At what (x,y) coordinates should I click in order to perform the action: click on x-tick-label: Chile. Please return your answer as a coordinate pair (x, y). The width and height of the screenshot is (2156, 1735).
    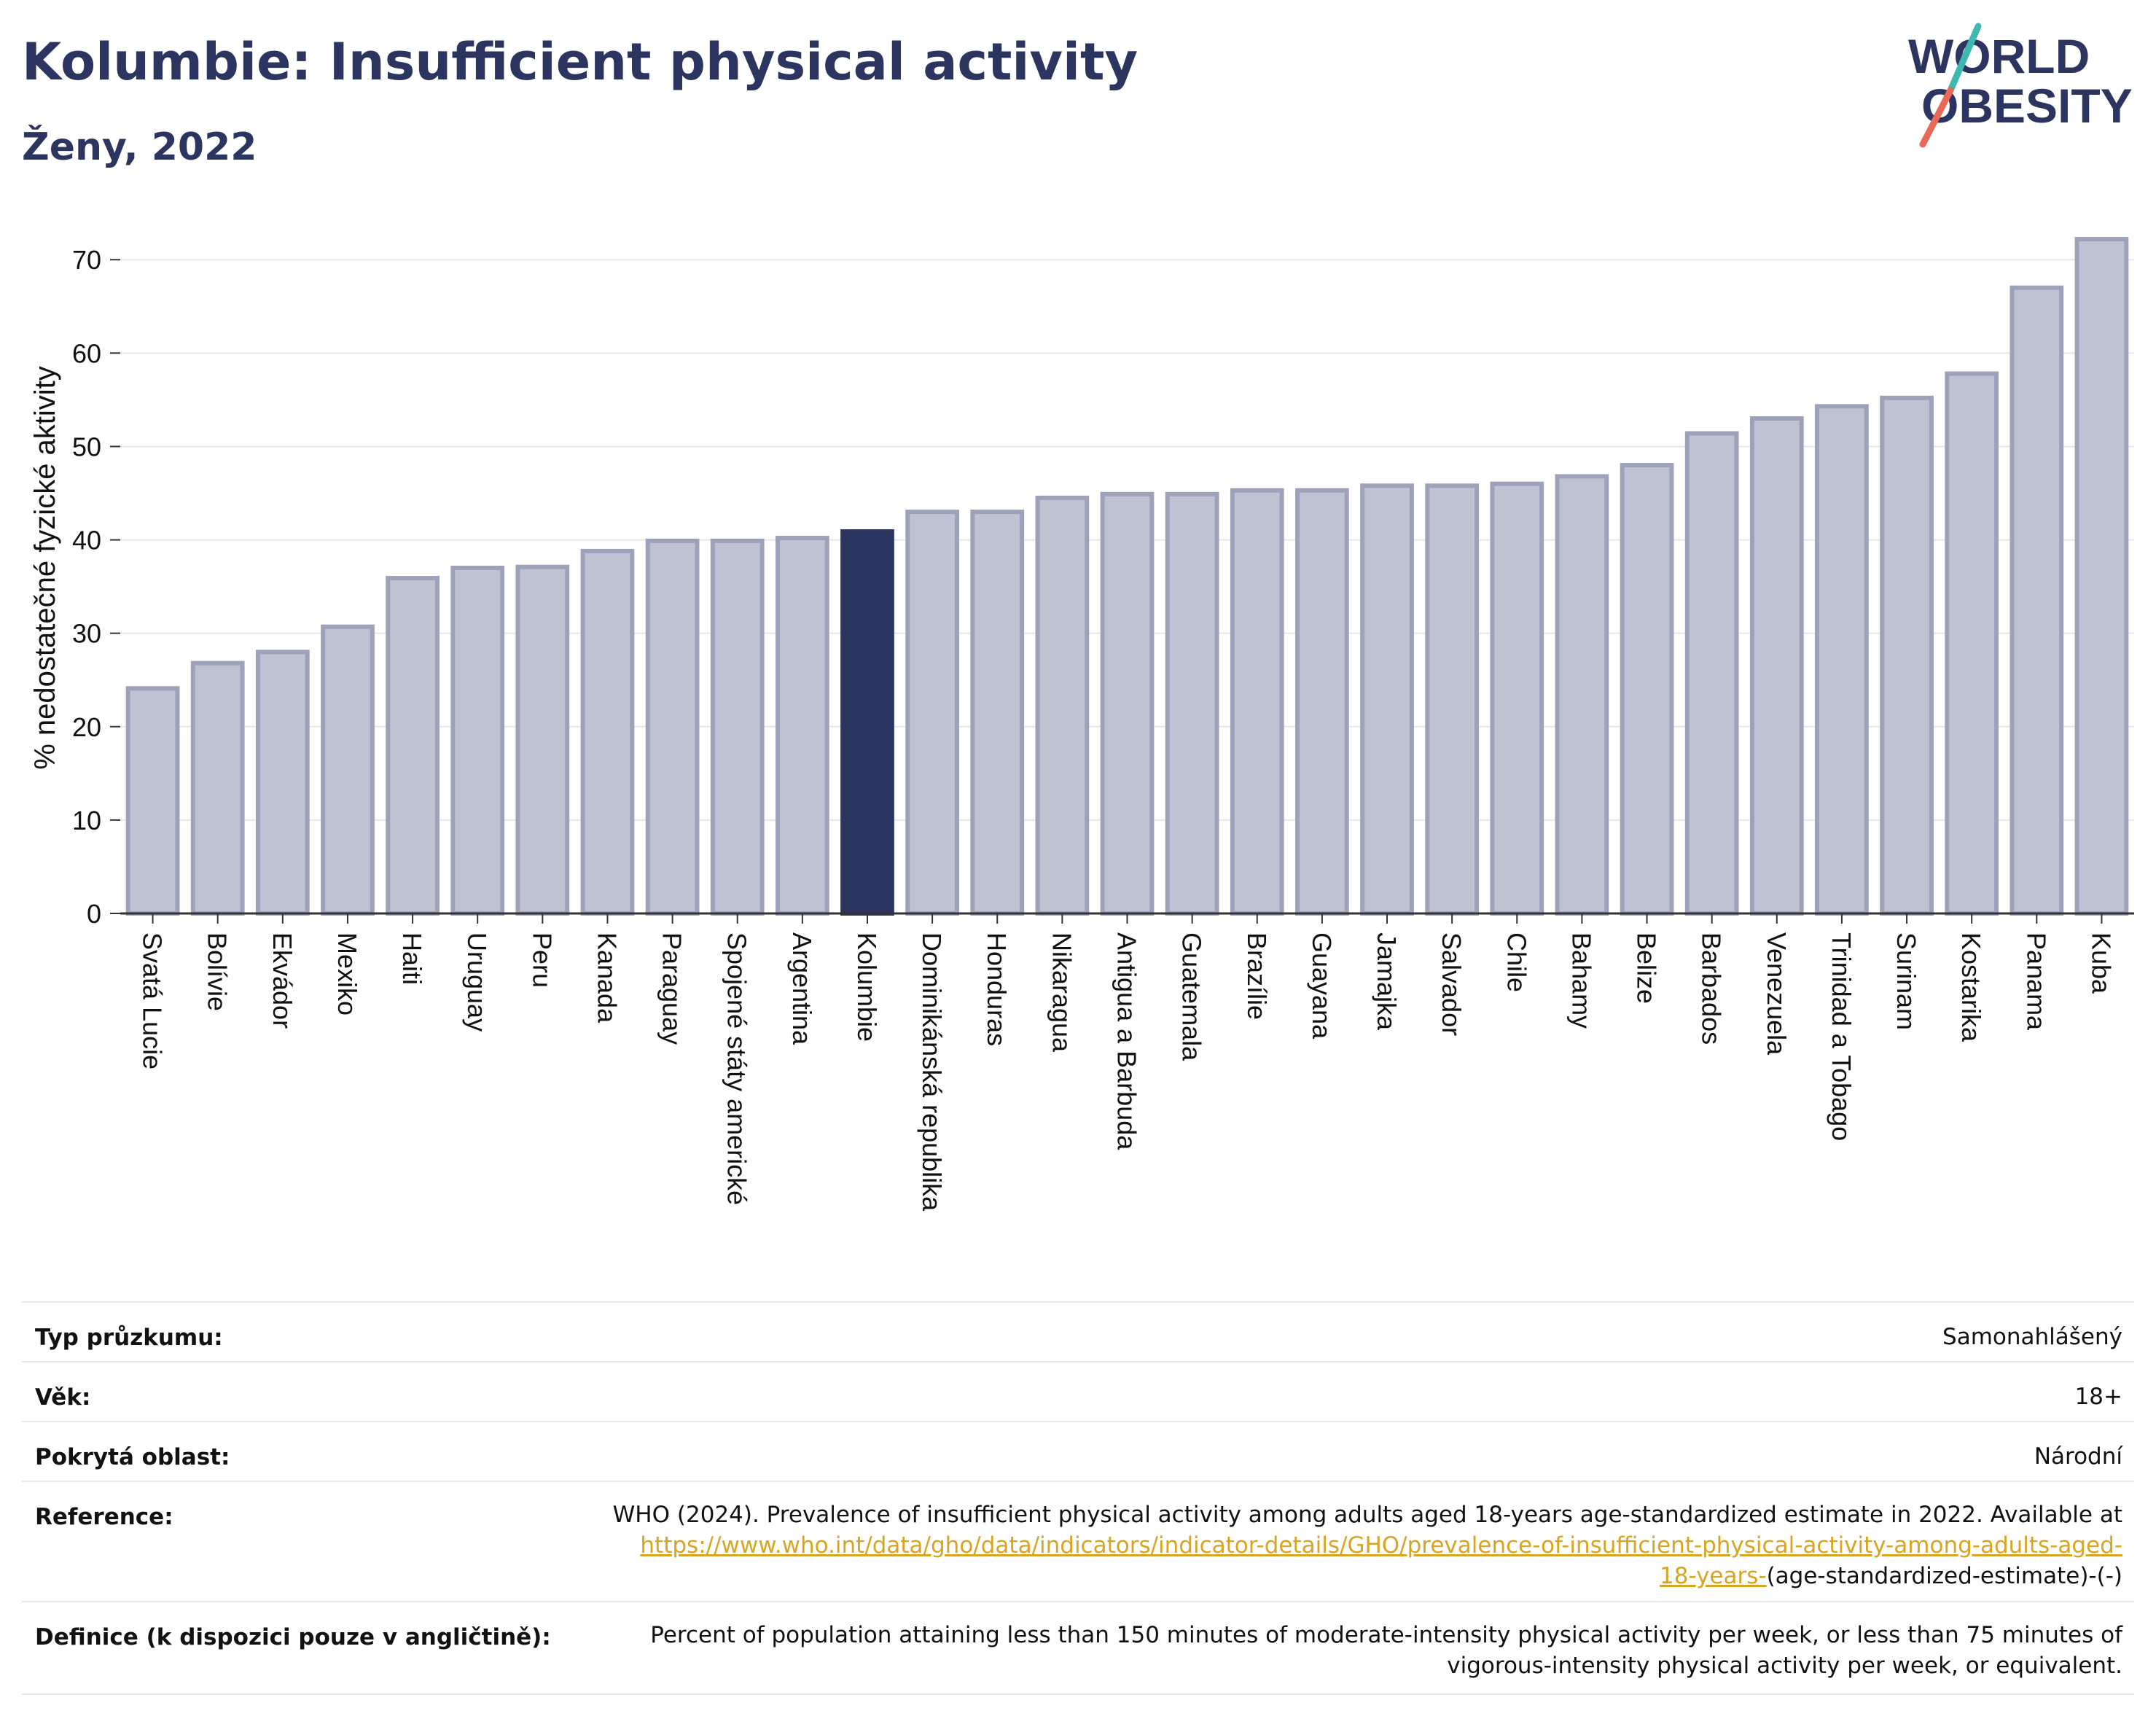
    Looking at the image, I should click on (1516, 962).